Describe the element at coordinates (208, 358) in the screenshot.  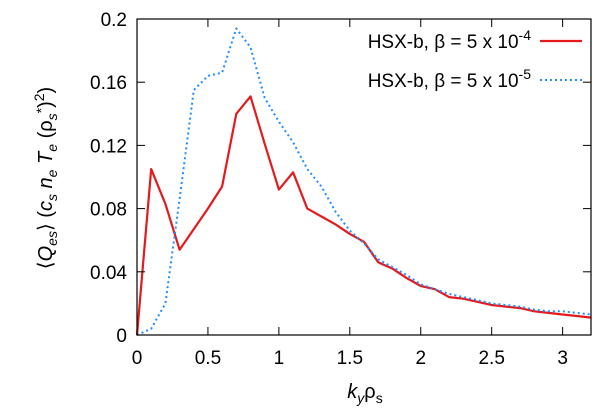
I see `x-tick-label: 0.5` at that location.